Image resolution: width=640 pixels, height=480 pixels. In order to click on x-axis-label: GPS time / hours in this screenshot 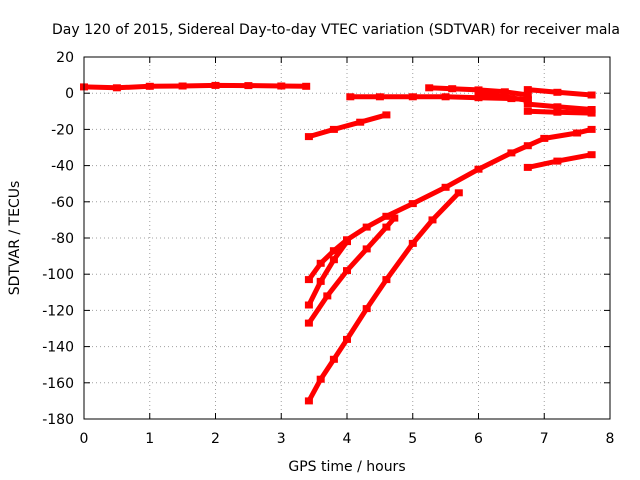, I will do `click(346, 467)`.